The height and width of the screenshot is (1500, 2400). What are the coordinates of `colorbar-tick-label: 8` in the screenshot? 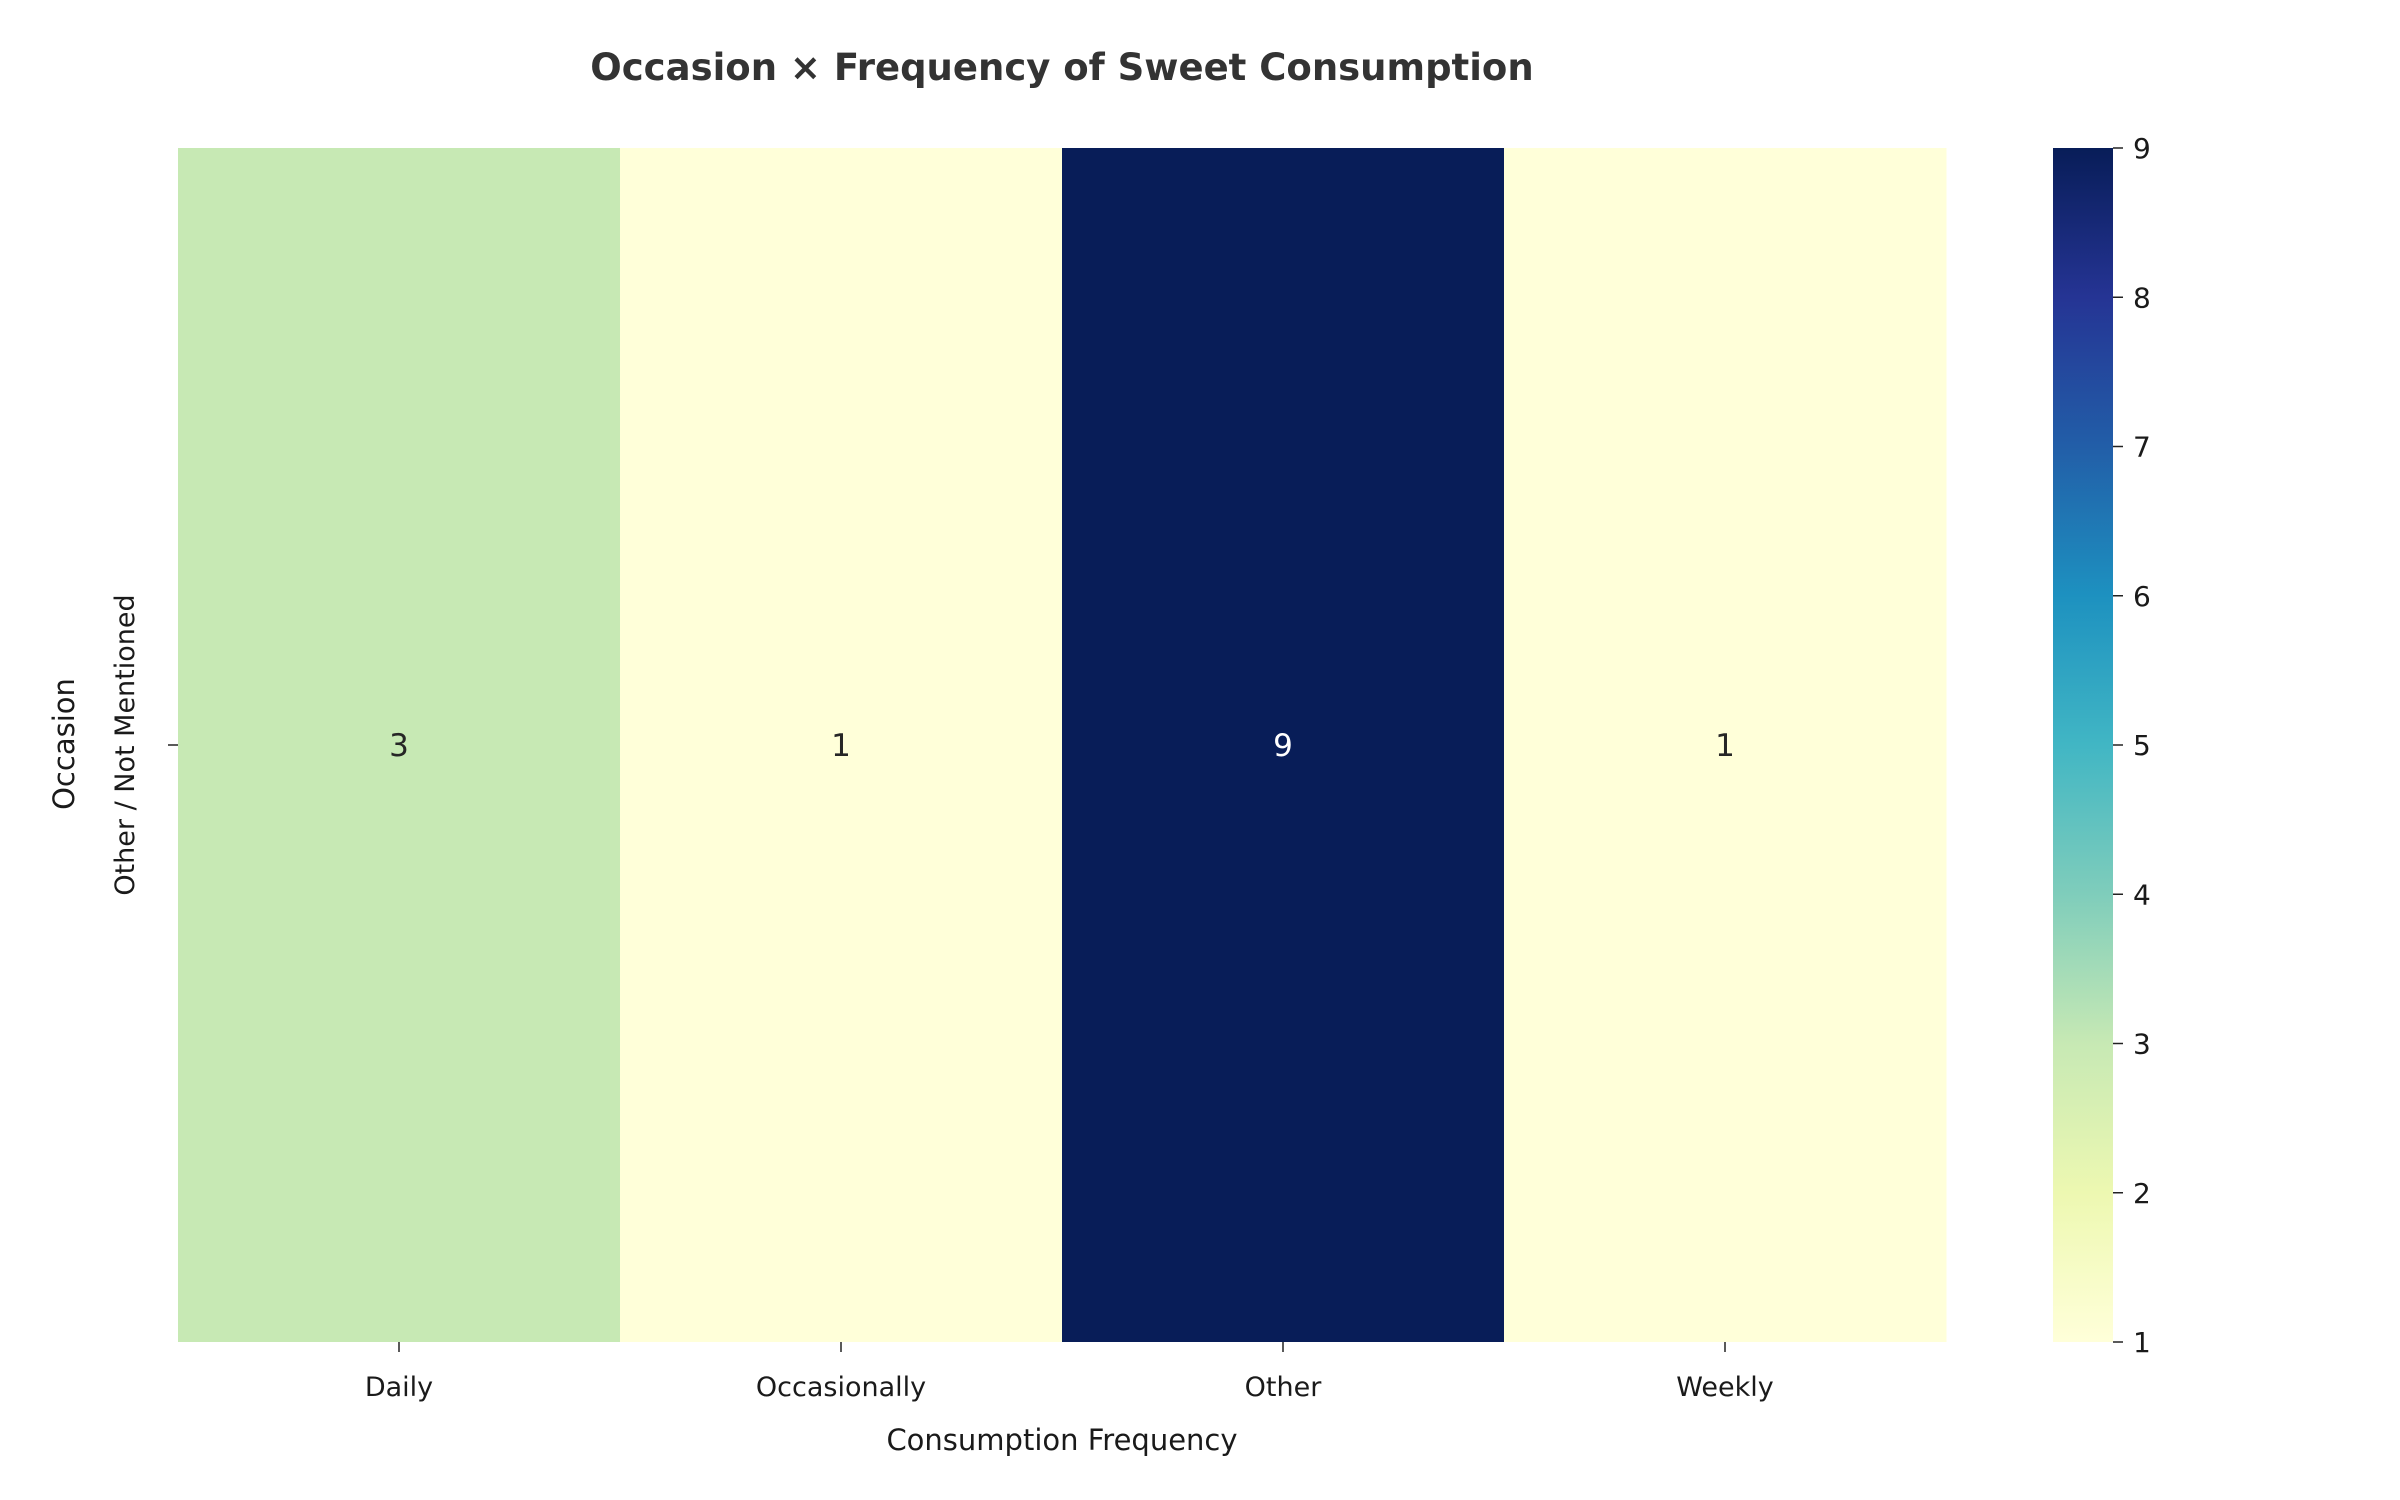 It's located at (2142, 297).